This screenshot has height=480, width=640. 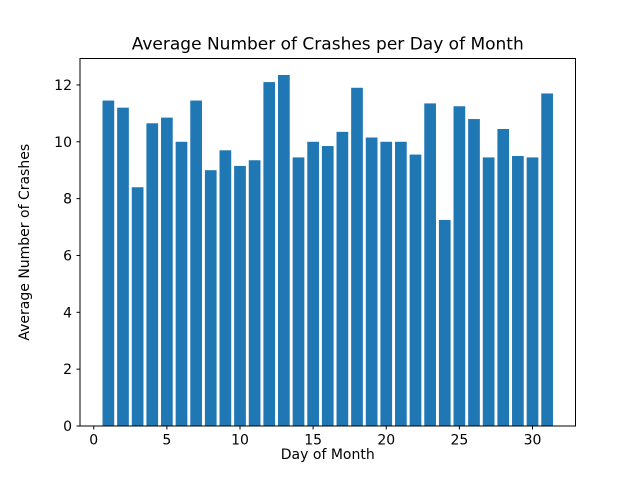 I want to click on x-tick-label: 20, so click(x=386, y=441).